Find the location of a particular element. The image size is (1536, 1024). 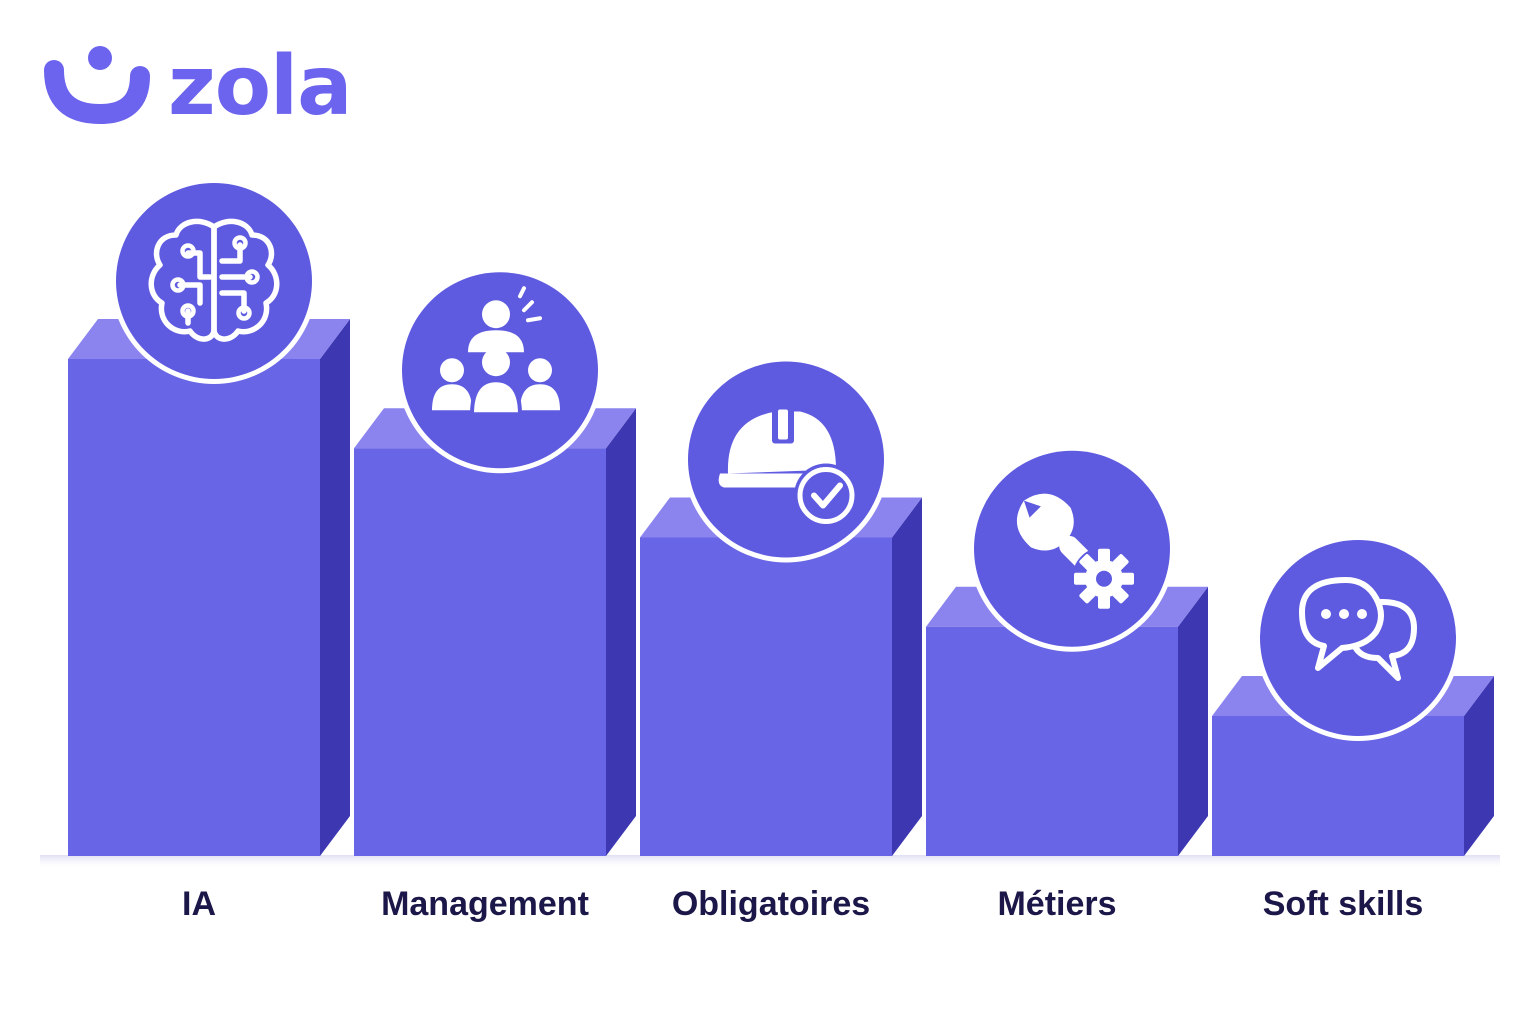

zola-logo: zola is located at coordinates (205, 85).